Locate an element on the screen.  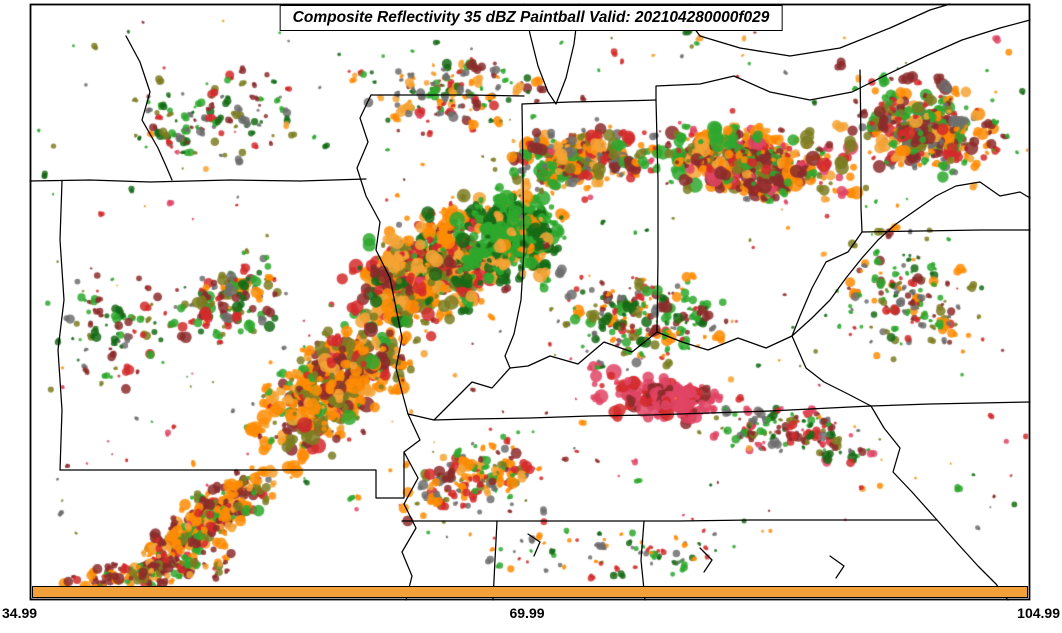
tick-label-max: 104.99 is located at coordinates (1038, 613).